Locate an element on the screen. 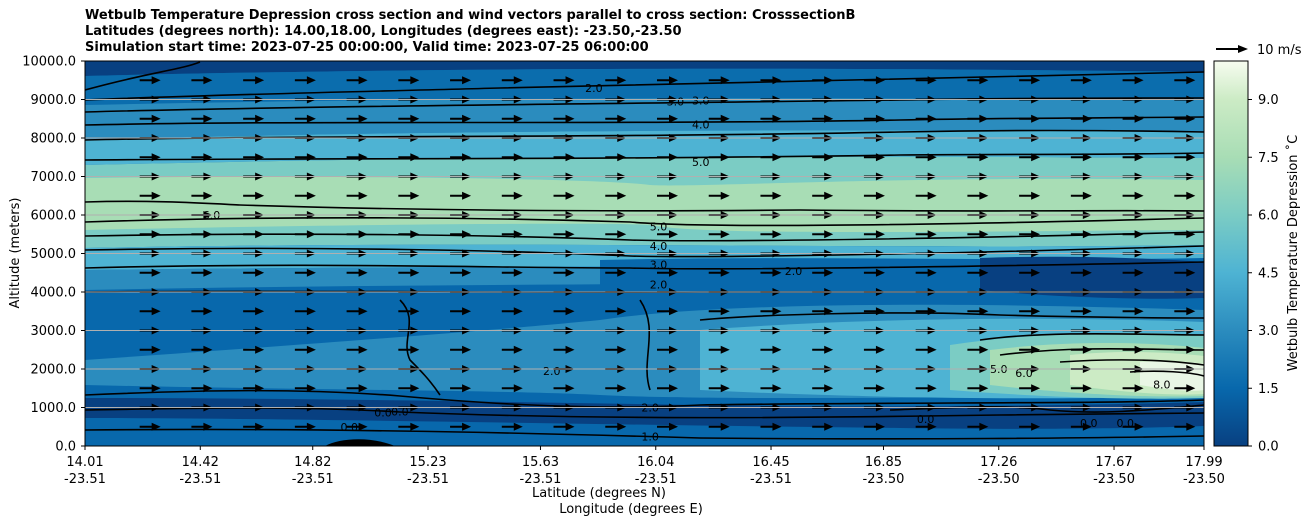  y-tick-label: 10000.0 is located at coordinates (49, 62).